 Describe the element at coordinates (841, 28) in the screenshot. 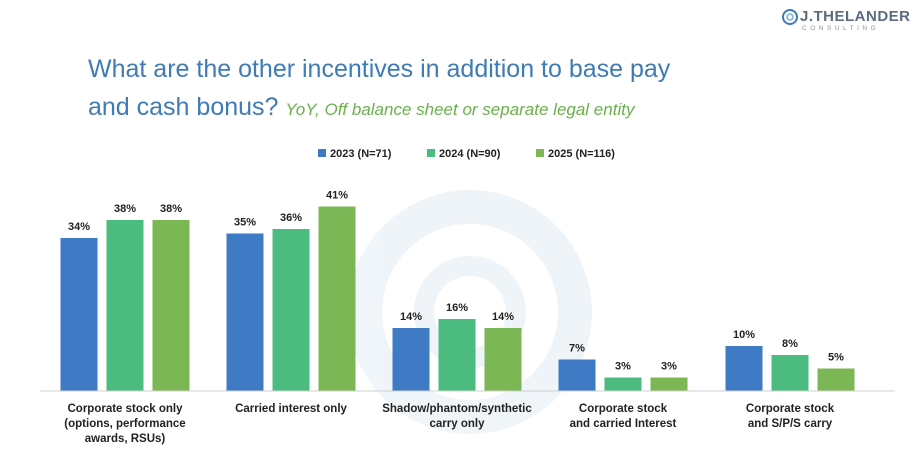

I see `brand-sub: CONSULTING` at that location.